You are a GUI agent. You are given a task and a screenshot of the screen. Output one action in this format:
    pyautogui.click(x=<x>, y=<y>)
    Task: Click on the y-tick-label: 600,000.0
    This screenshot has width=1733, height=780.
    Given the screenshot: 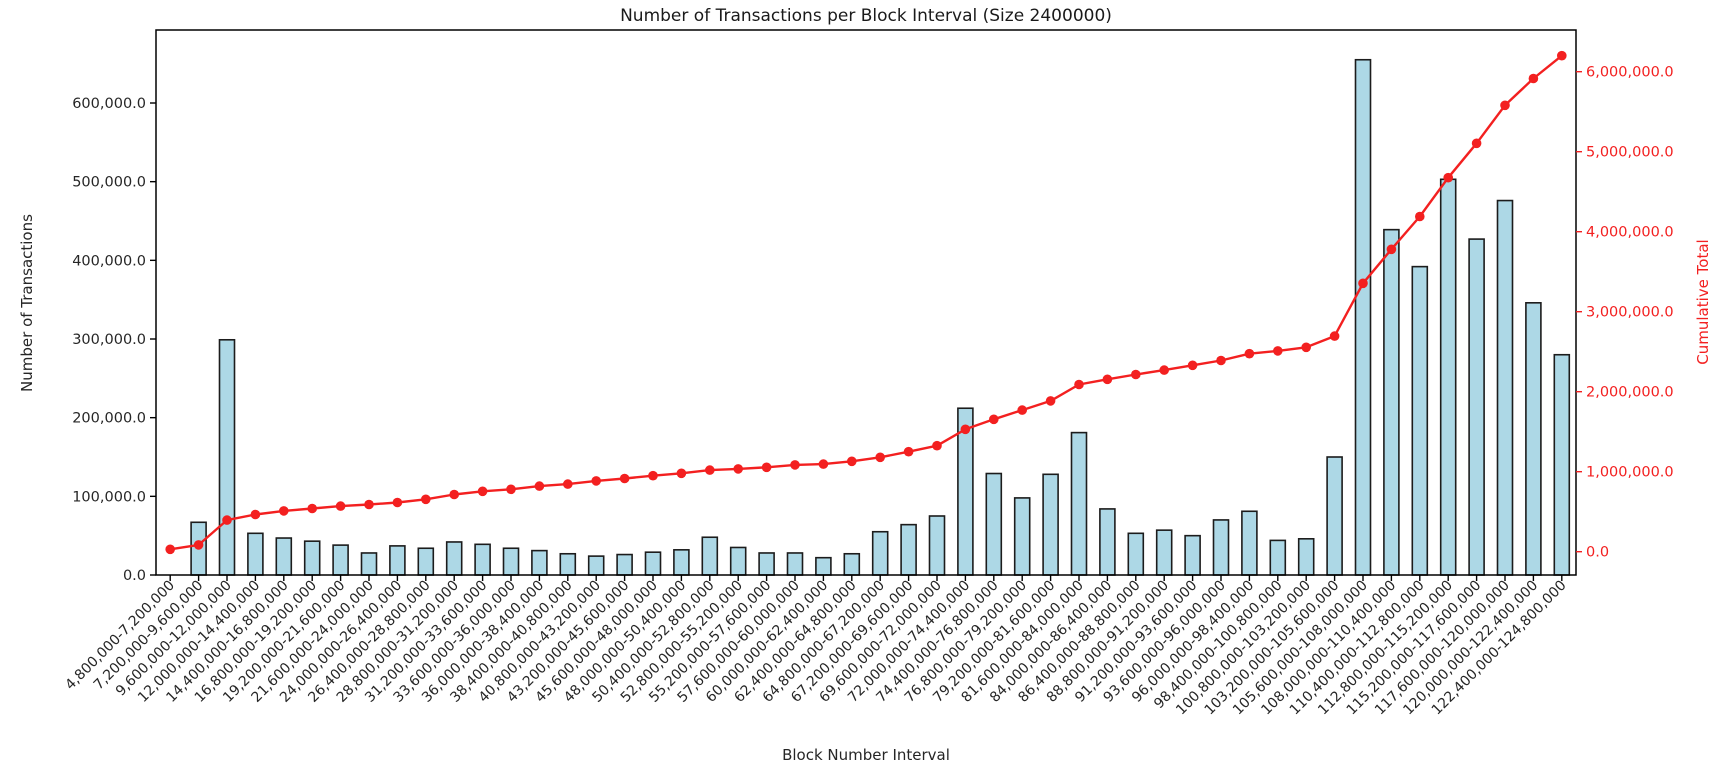 What is the action you would take?
    pyautogui.click(x=109, y=104)
    